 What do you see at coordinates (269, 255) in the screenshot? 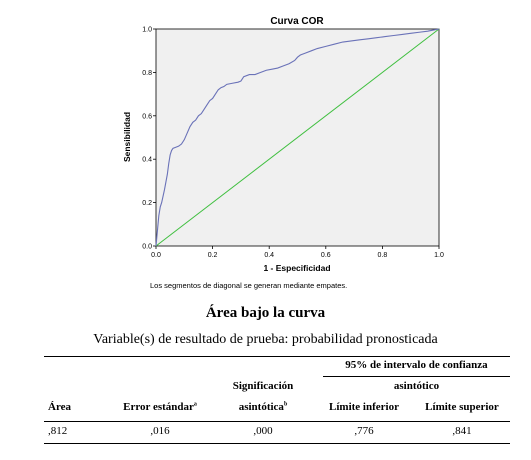
I see `x-tick-label: 0.4` at bounding box center [269, 255].